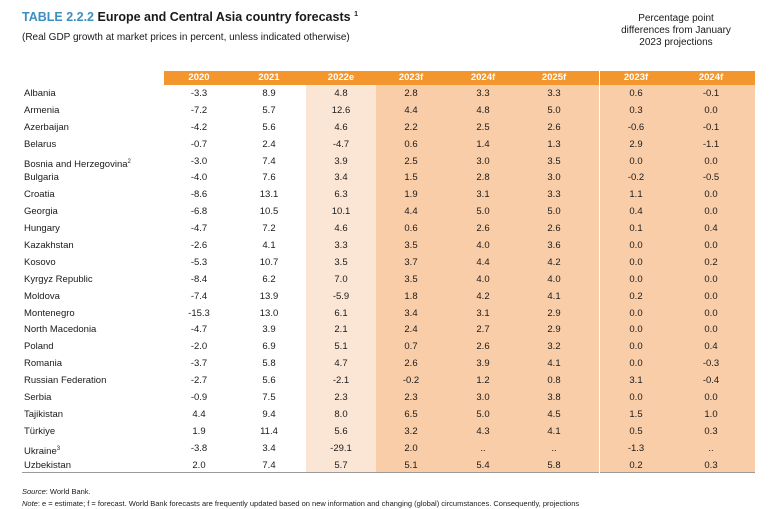 The width and height of the screenshot is (770, 509). Describe the element at coordinates (483, 77) in the screenshot. I see `col-header-2024f: 2024f` at that location.